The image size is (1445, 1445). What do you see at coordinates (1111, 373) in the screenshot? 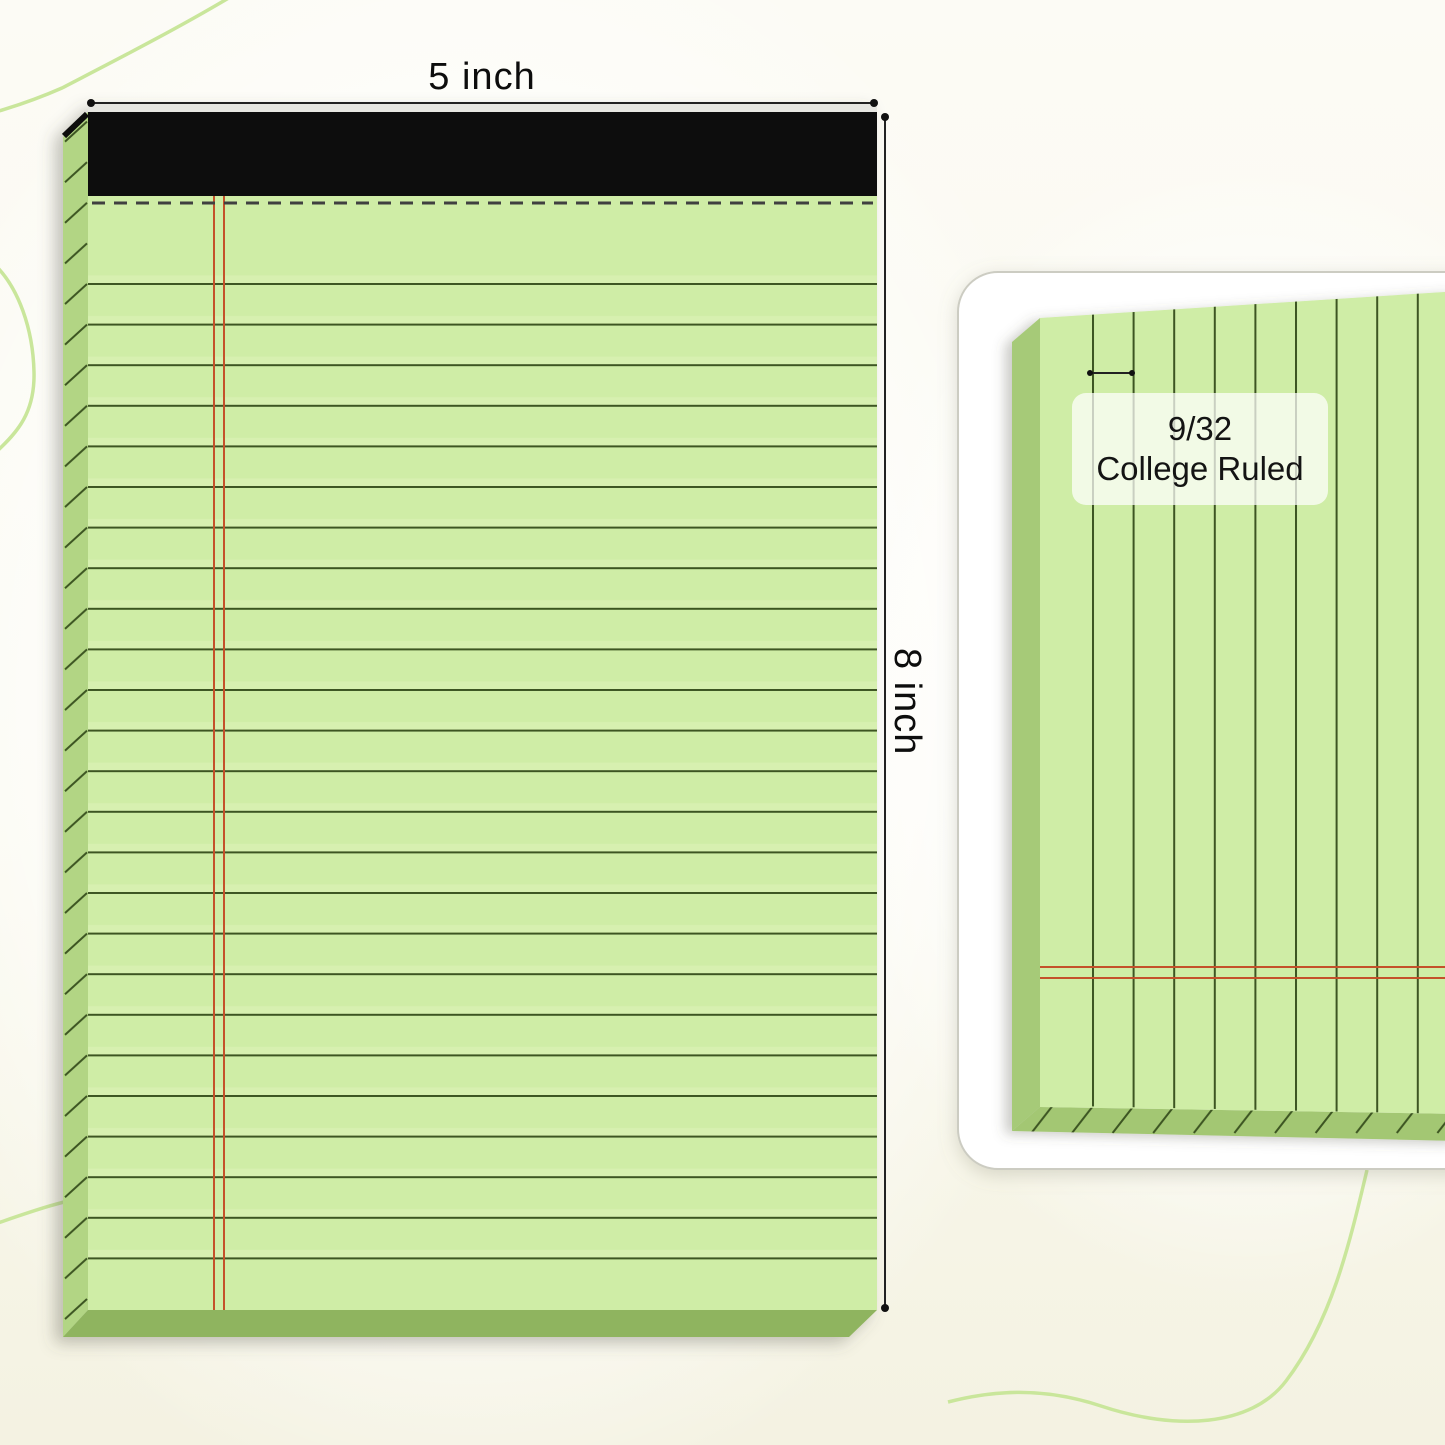
I see `ruling-width-marker` at bounding box center [1111, 373].